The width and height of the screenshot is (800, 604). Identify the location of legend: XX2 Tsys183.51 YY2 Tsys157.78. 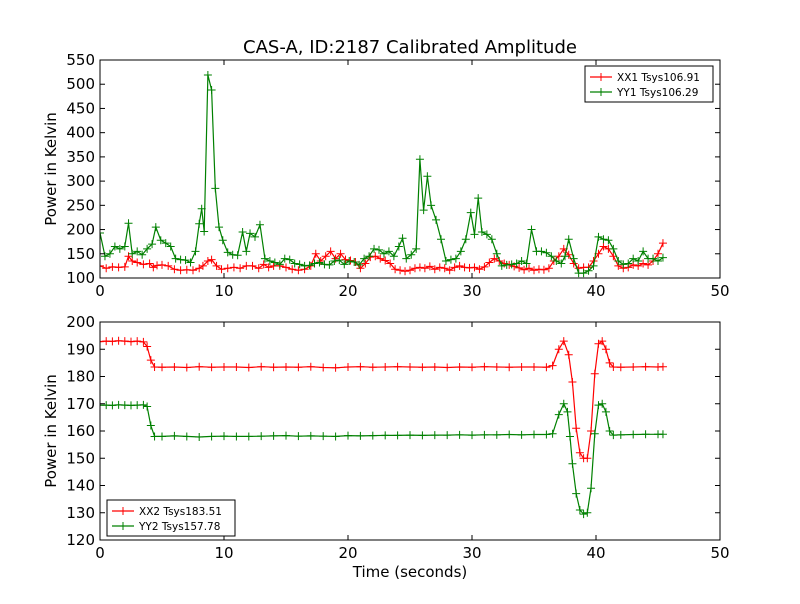
(171, 518).